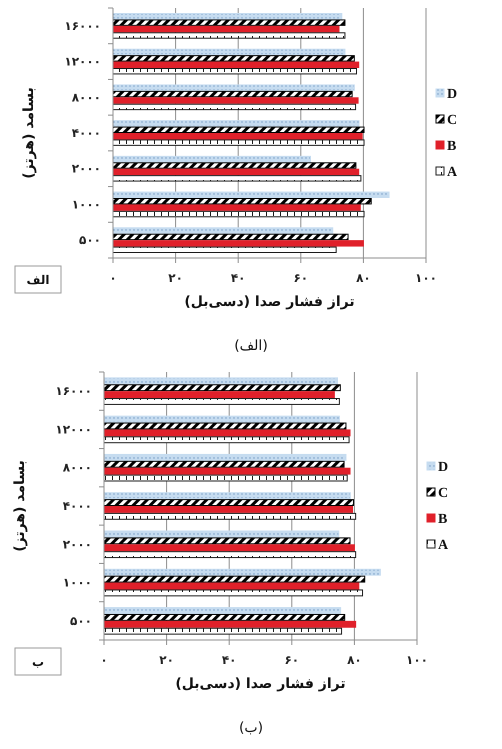 The image size is (502, 749). I want to click on text: الف, so click(38, 280).